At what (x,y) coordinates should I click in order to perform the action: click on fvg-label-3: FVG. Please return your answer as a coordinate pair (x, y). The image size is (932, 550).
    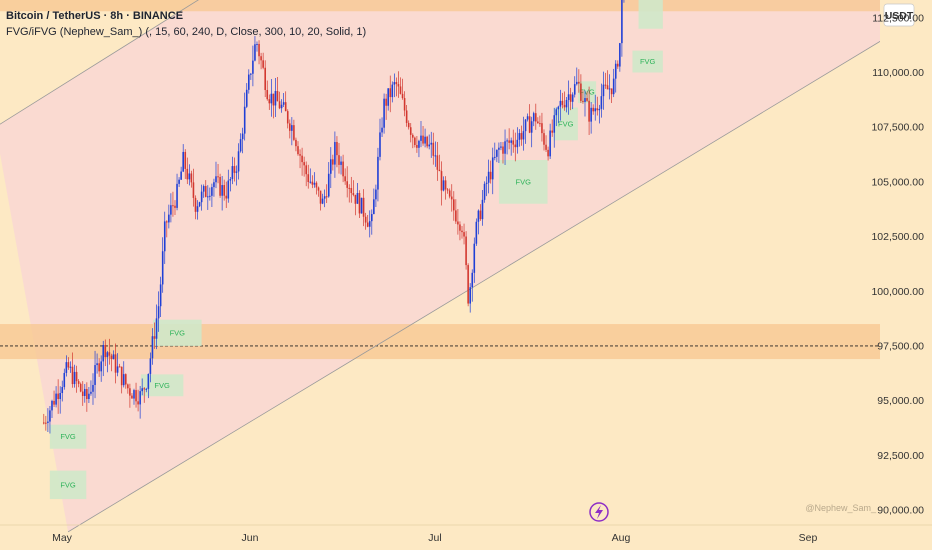
    Looking at the image, I should click on (162, 385).